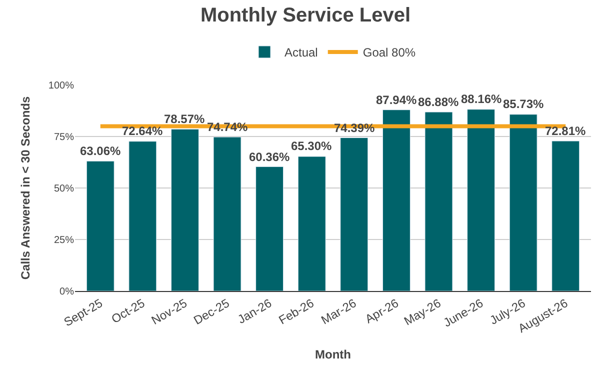 This screenshot has width=611, height=371. Describe the element at coordinates (61, 86) in the screenshot. I see `y-tick-label: 100%` at that location.